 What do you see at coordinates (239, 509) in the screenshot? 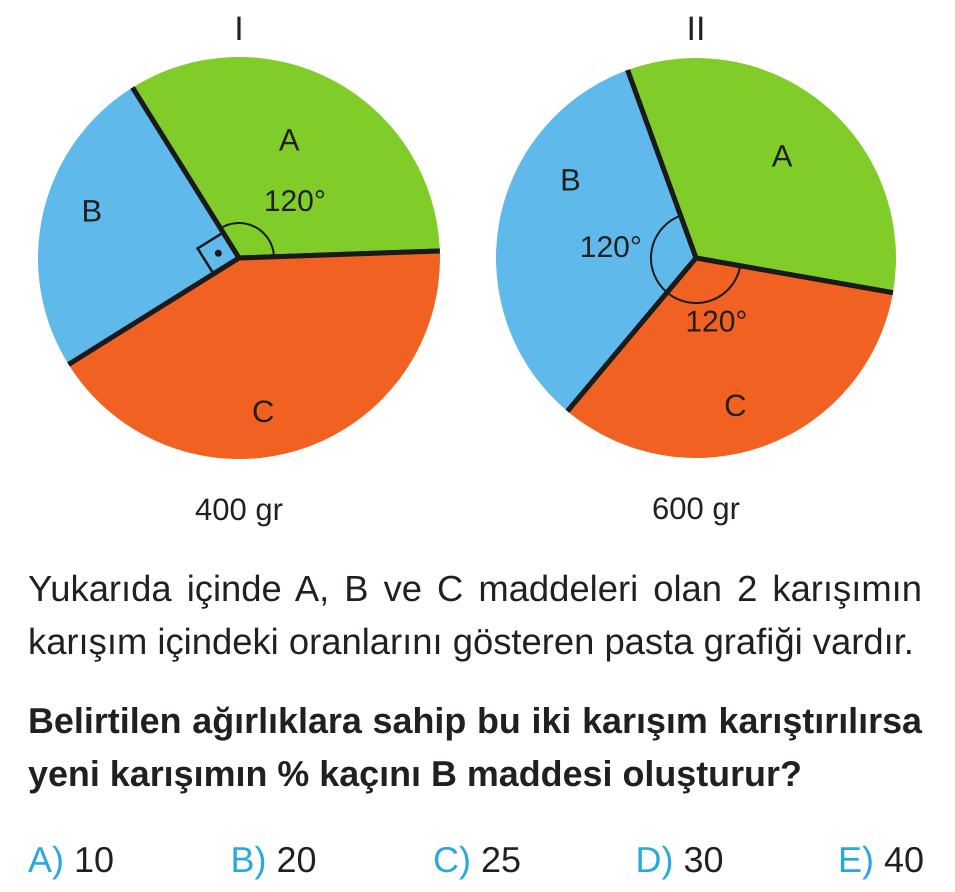
I see `text: 400 gr` at bounding box center [239, 509].